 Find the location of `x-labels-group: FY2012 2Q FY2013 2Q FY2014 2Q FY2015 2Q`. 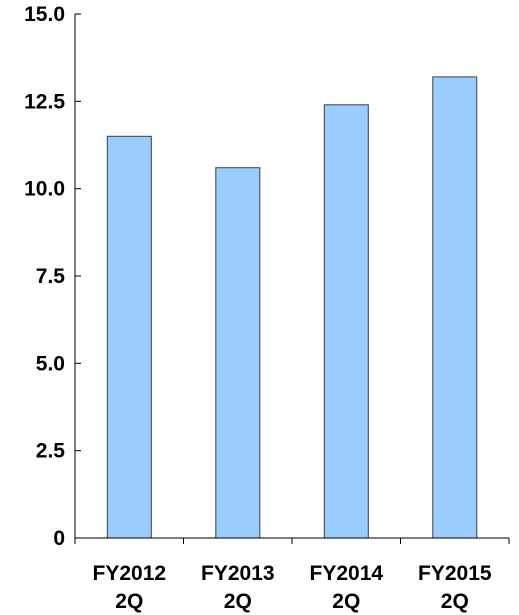

x-labels-group: FY2012 2Q FY2013 2Q FY2014 2Q FY2015 2Q is located at coordinates (292, 587).